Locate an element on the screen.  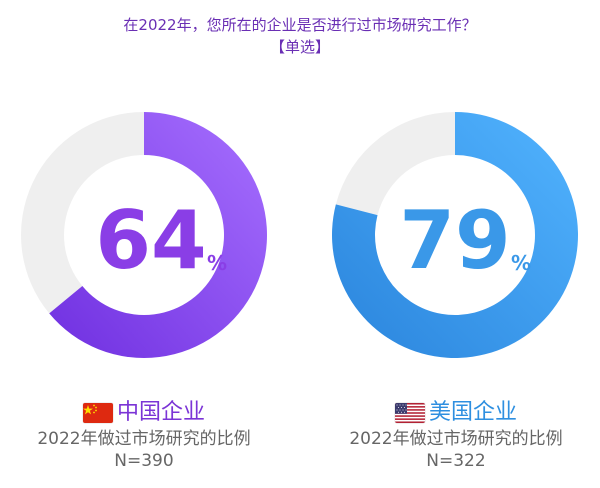
usa-country-label: 美国企业 is located at coordinates (472, 412).